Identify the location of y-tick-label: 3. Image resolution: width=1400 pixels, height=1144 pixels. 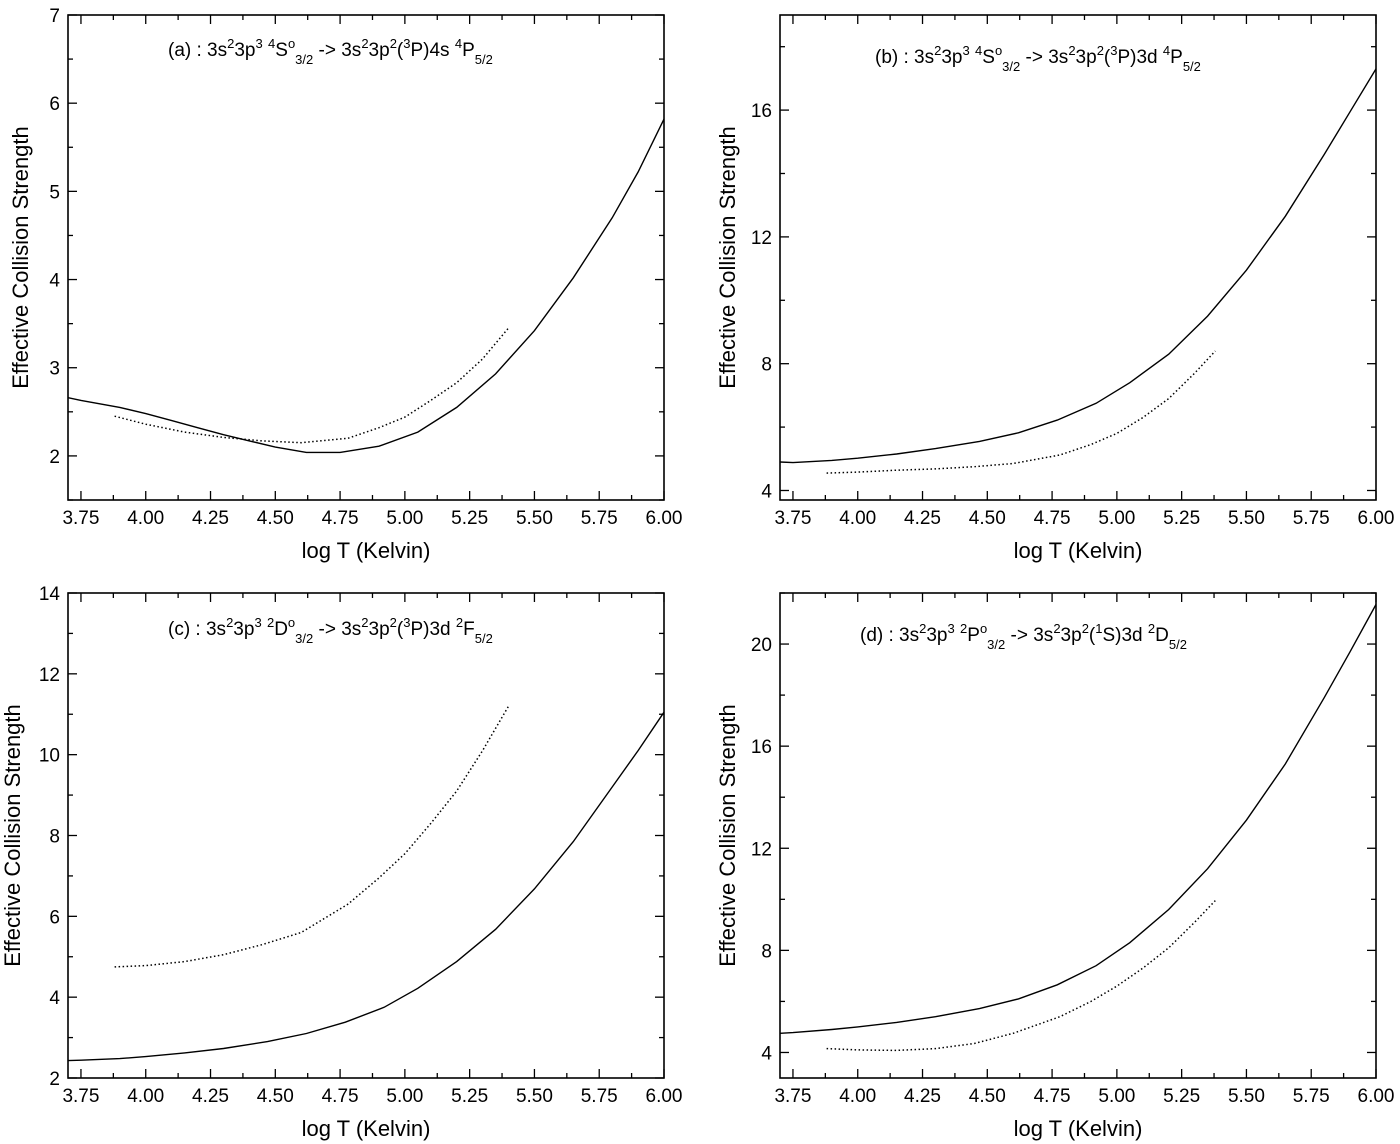
(54, 369).